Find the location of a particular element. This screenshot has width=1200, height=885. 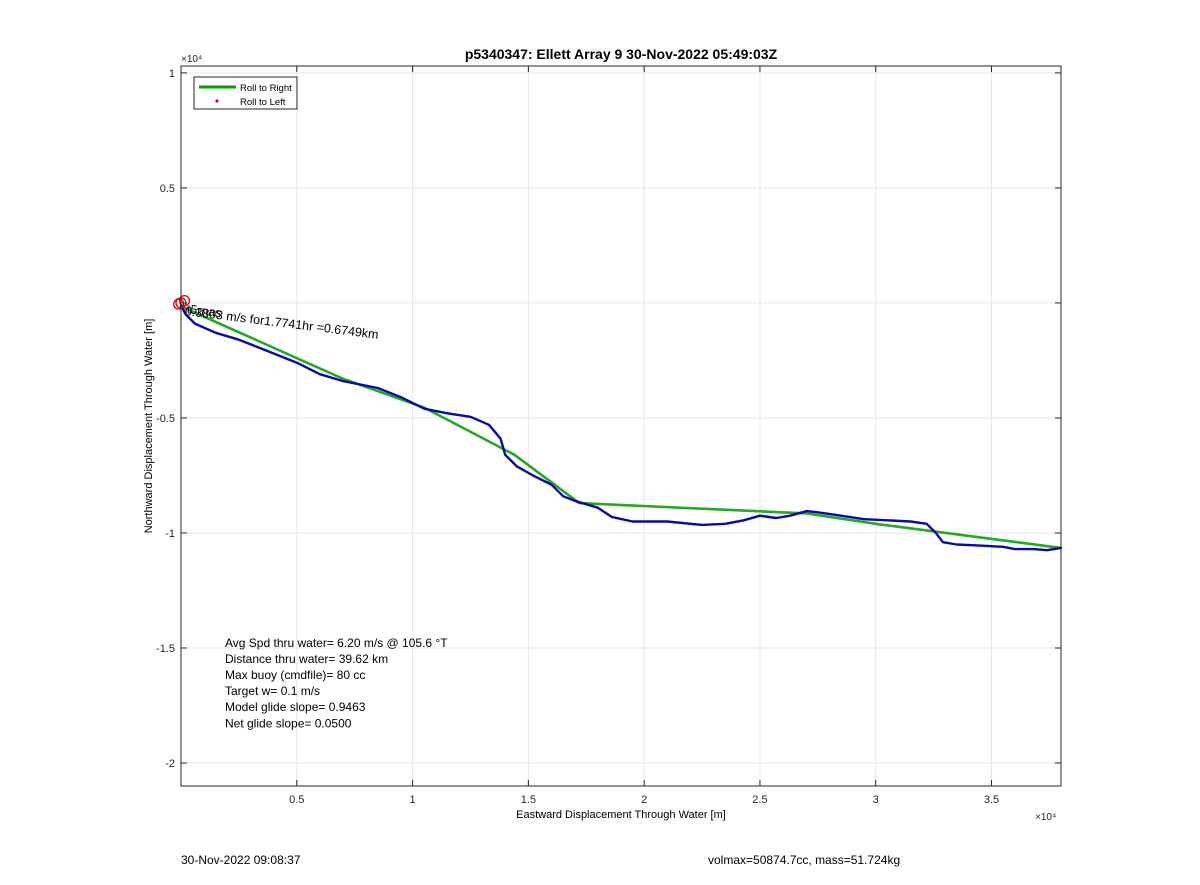

legend-label: Roll to Right is located at coordinates (266, 88).